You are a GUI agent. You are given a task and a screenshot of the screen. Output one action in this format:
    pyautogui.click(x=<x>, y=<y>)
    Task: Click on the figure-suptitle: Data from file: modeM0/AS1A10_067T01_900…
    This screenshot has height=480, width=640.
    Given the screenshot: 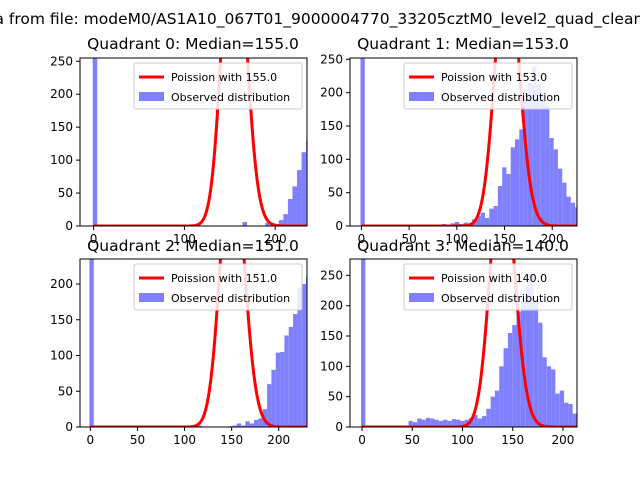 What is the action you would take?
    pyautogui.click(x=320, y=19)
    